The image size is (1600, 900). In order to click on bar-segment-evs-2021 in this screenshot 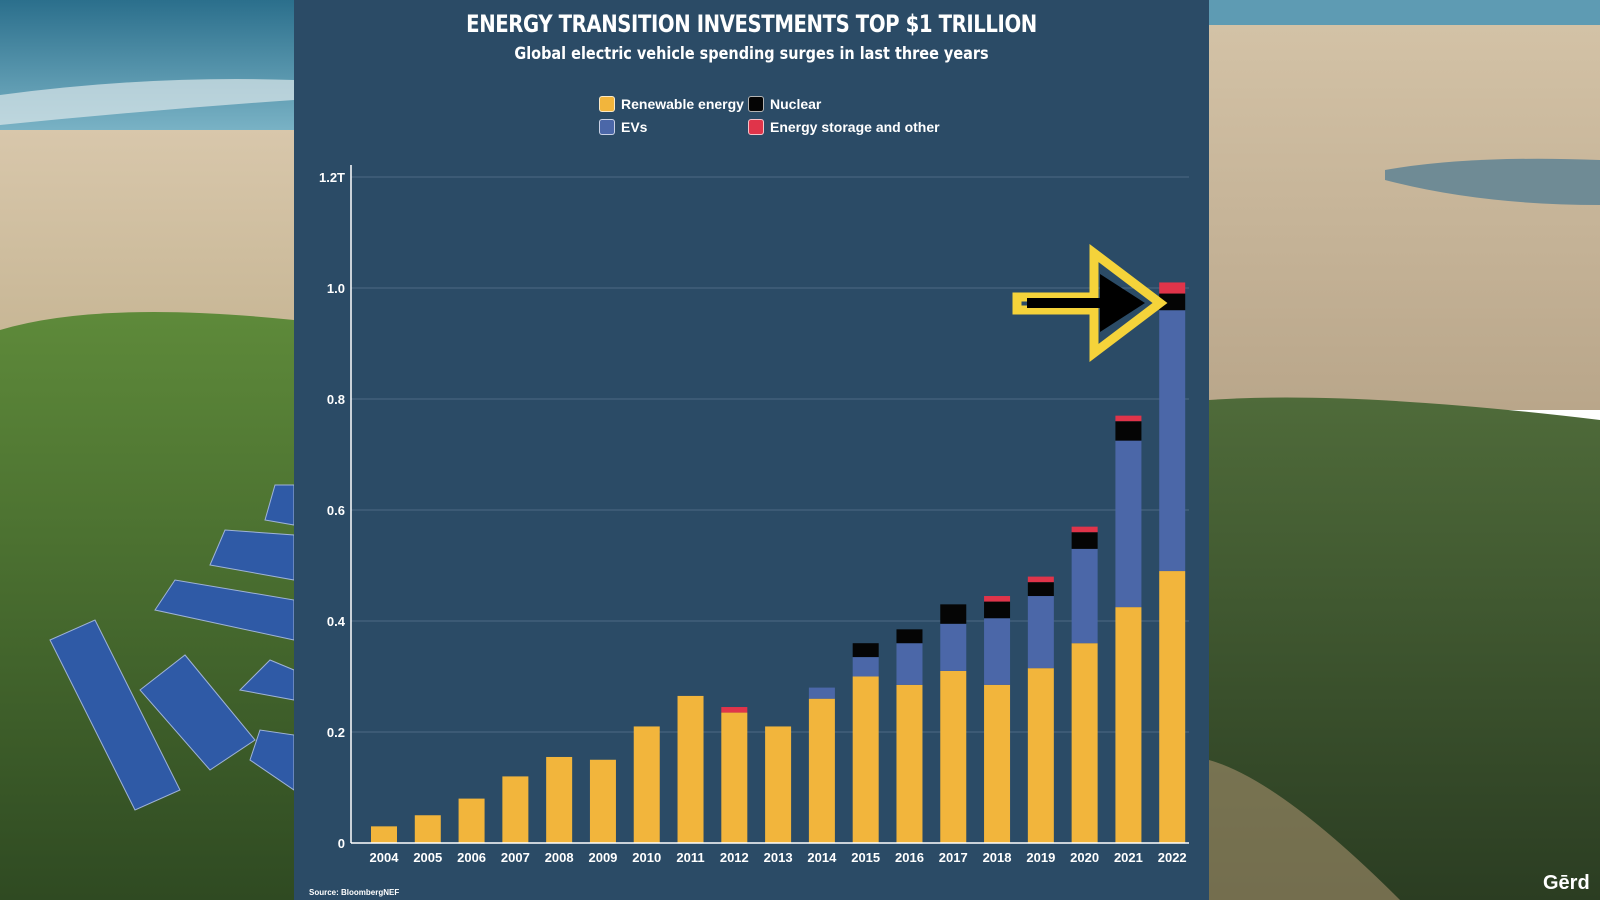, I will do `click(1128, 524)`.